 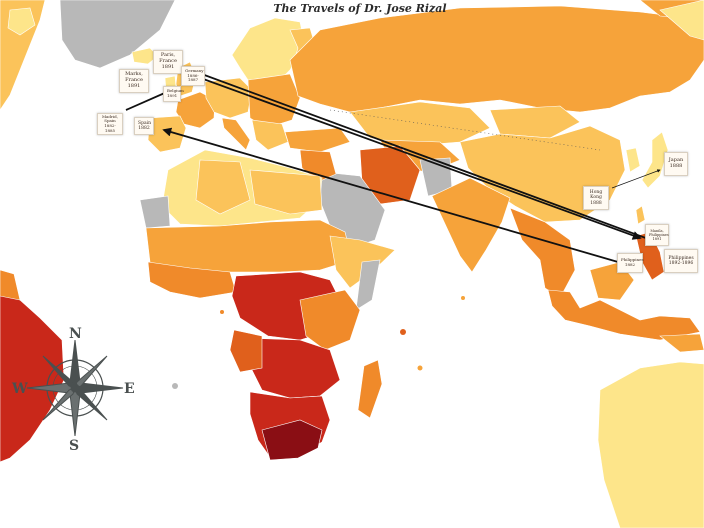 What do you see at coordinates (368, 285) in the screenshot?
I see `somalia` at bounding box center [368, 285].